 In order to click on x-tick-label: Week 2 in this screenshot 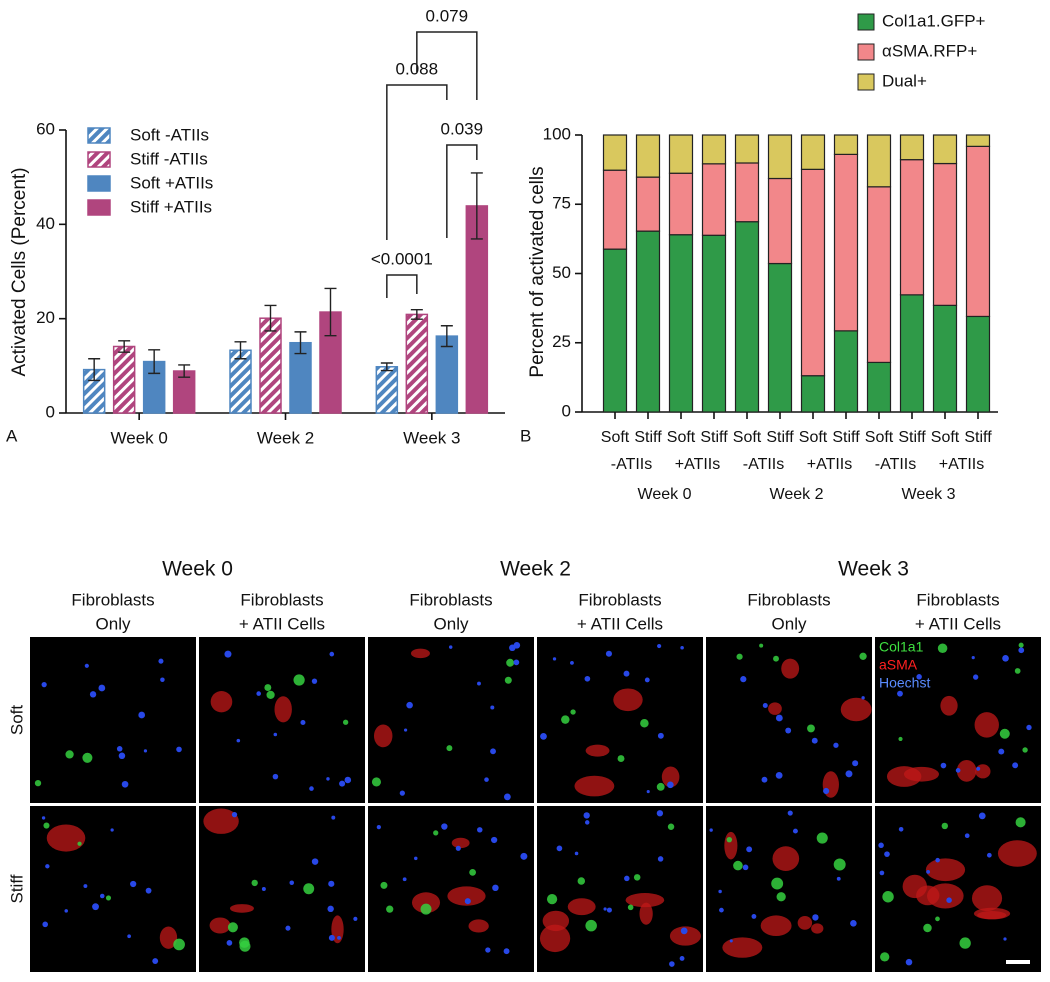, I will do `click(285, 437)`.